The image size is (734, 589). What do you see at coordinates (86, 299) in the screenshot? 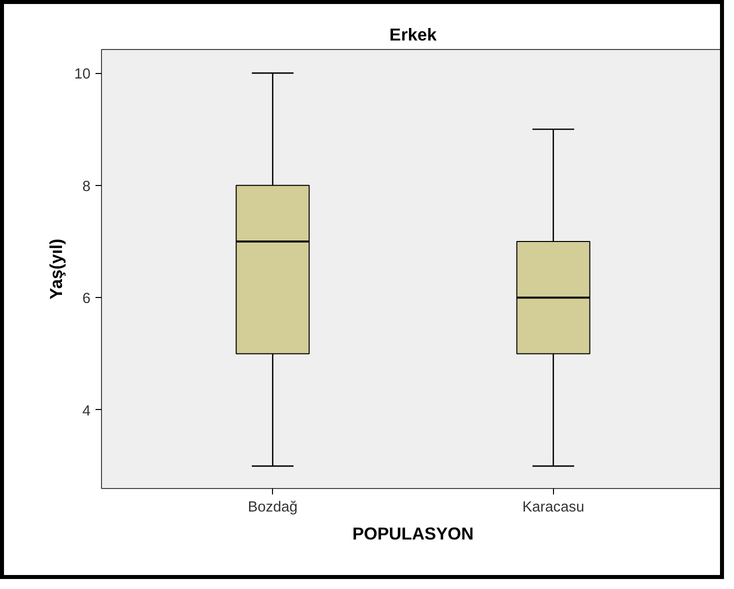
I see `y-tick-label: 6` at bounding box center [86, 299].